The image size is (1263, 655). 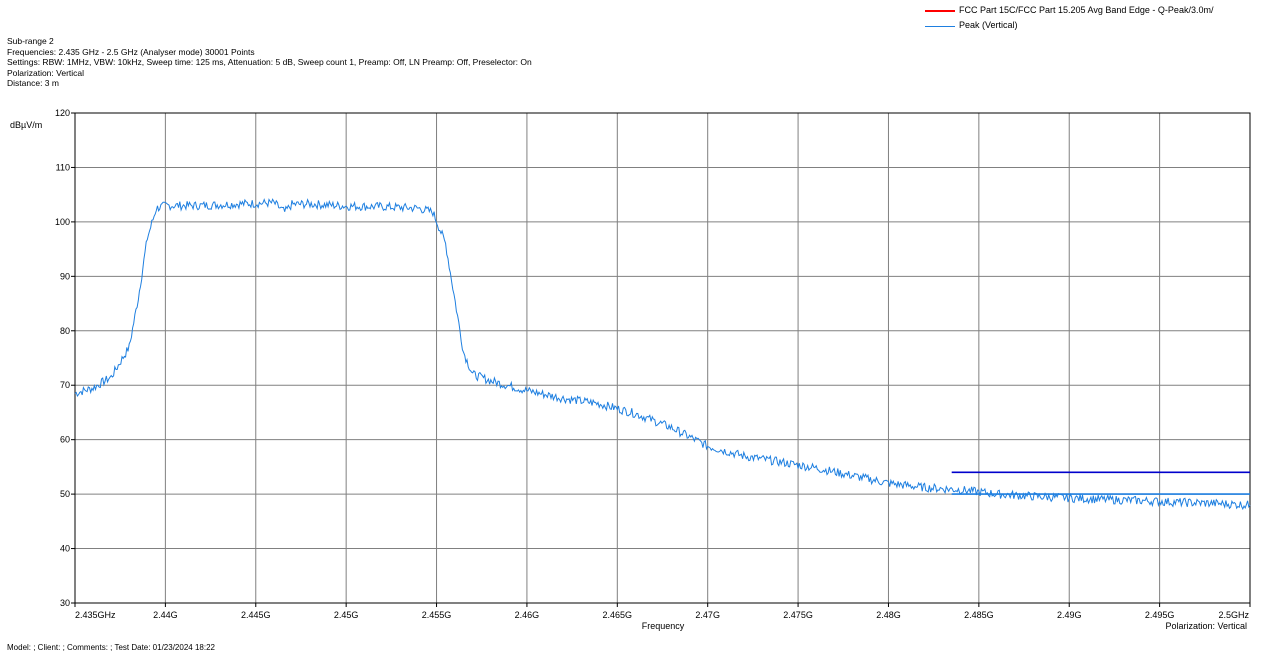 I want to click on x-tick-label: 2.495G, so click(x=1160, y=615).